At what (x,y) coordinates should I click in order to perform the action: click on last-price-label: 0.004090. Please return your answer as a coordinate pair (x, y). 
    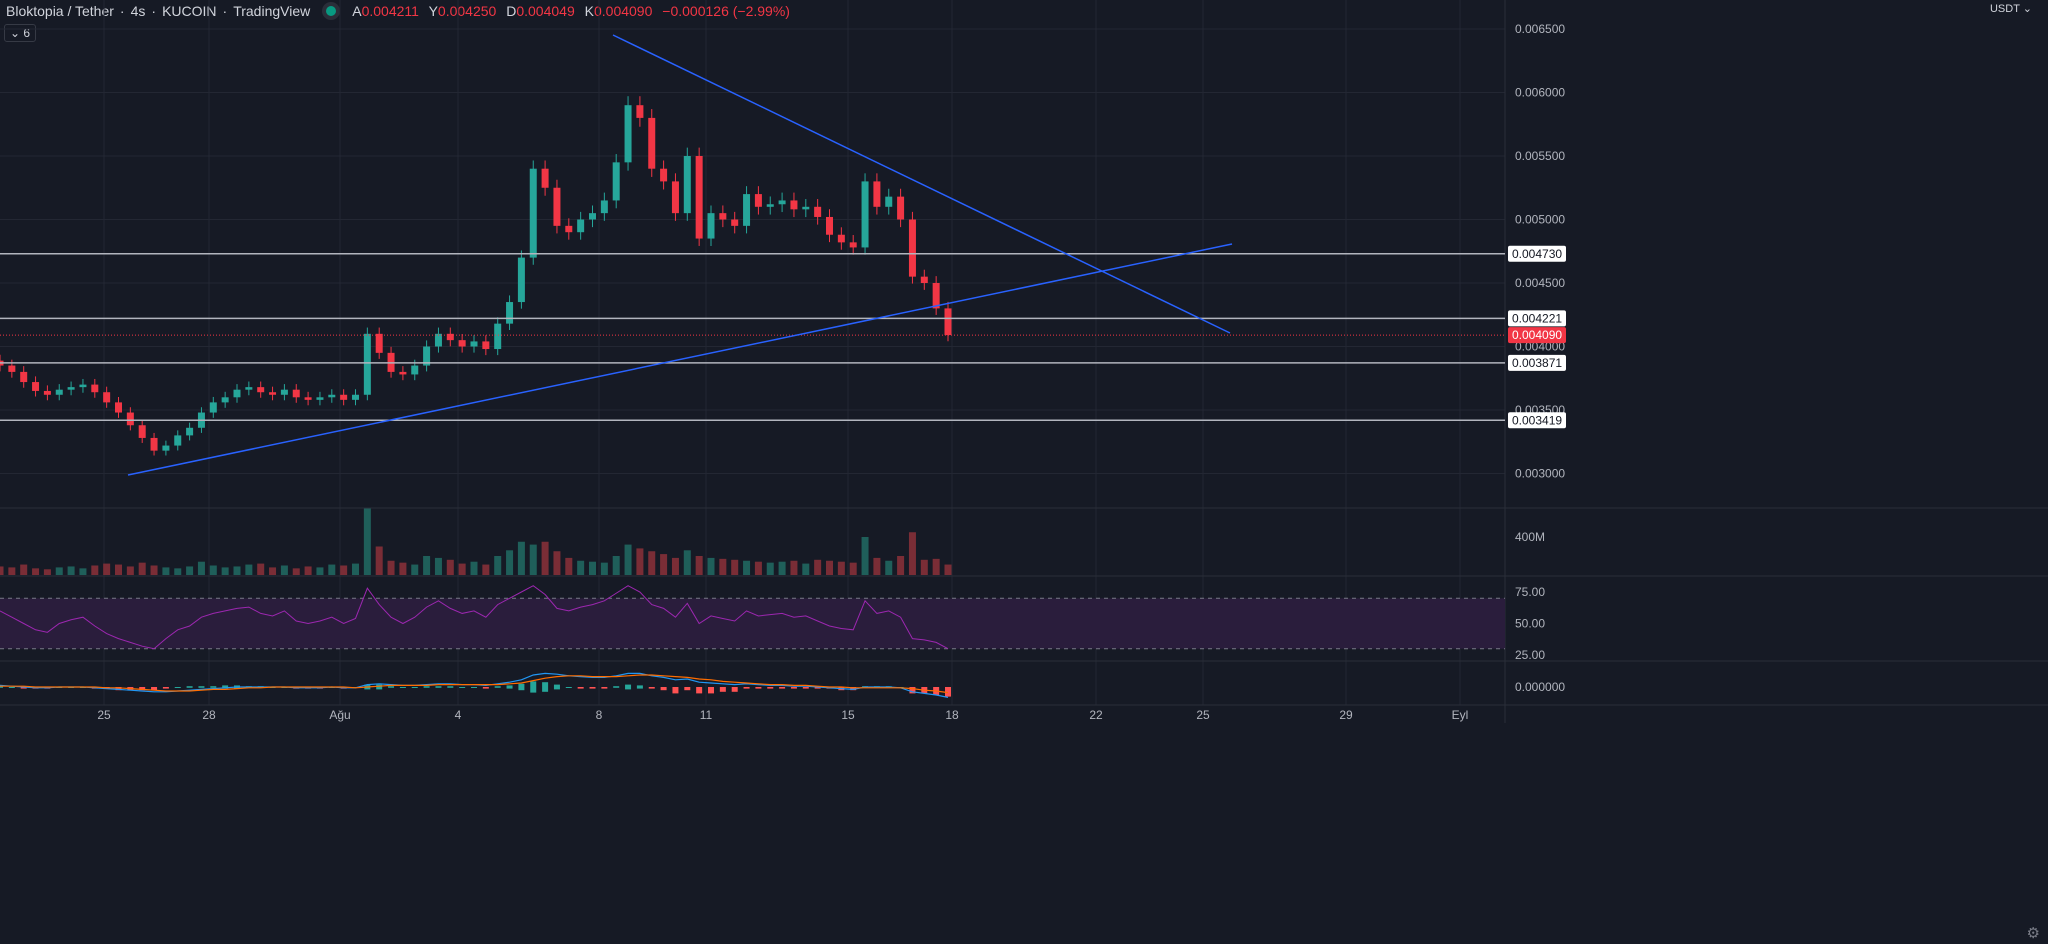
    Looking at the image, I should click on (1537, 335).